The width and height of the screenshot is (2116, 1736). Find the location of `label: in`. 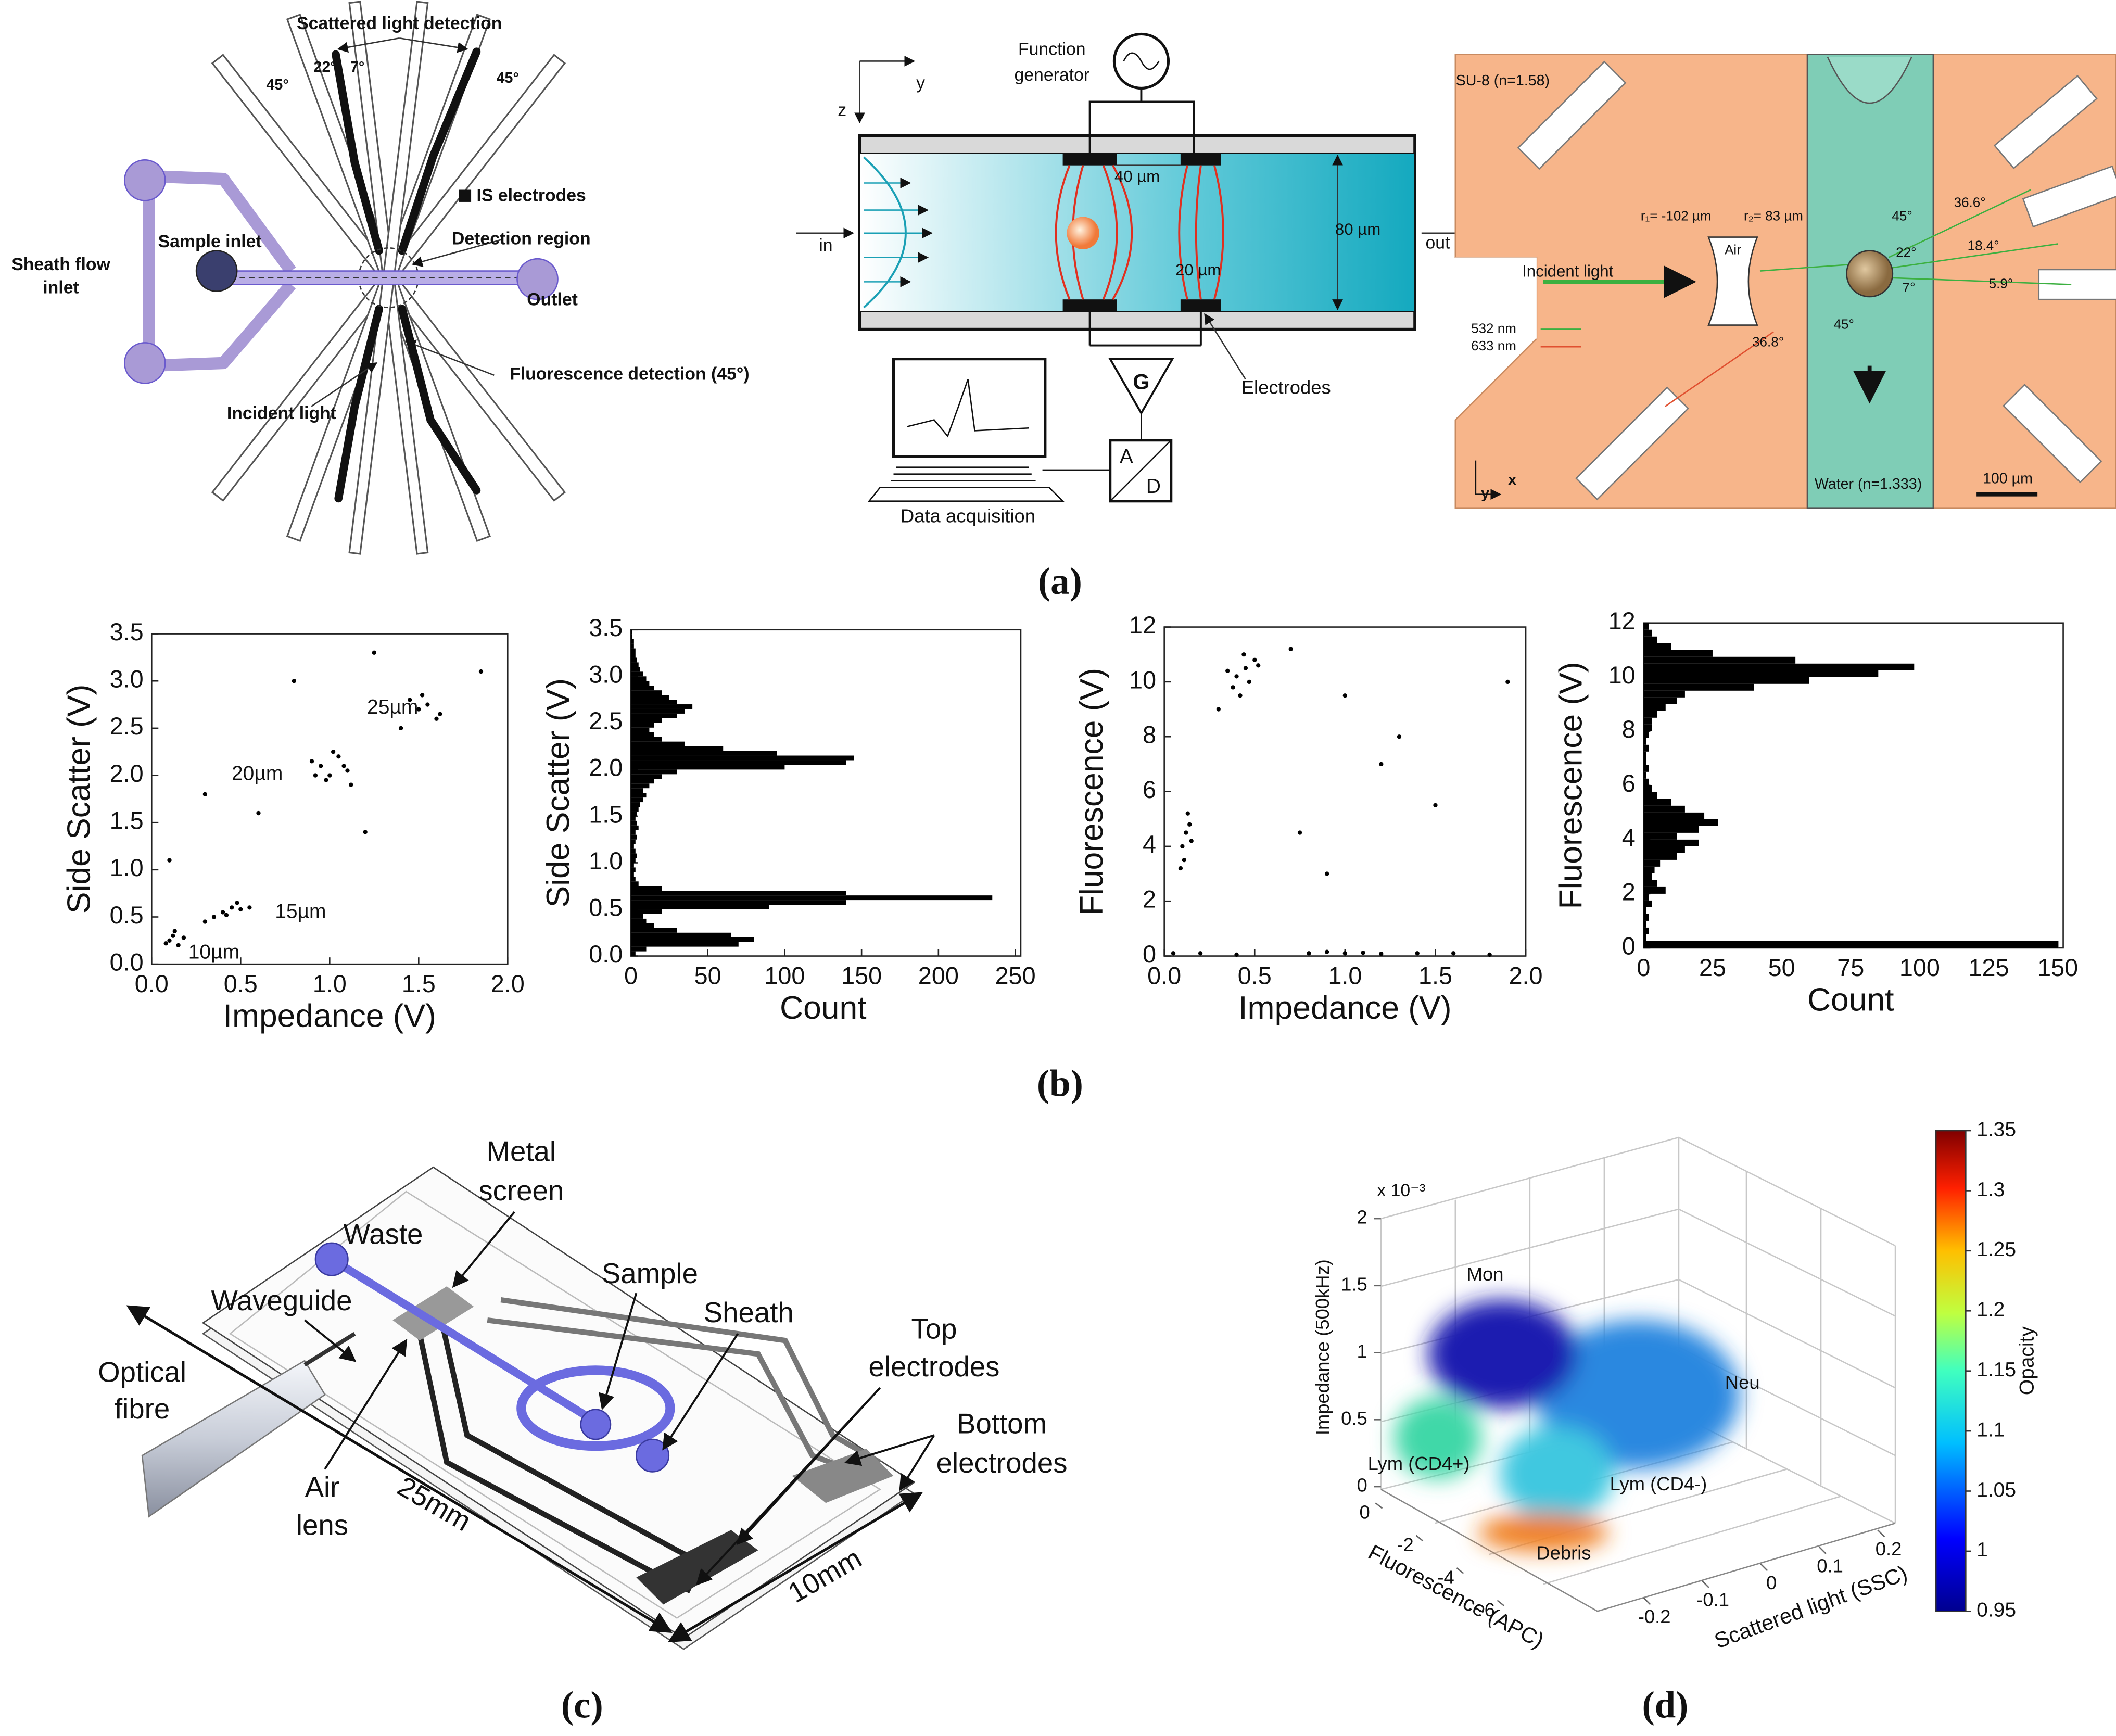

label: in is located at coordinates (826, 246).